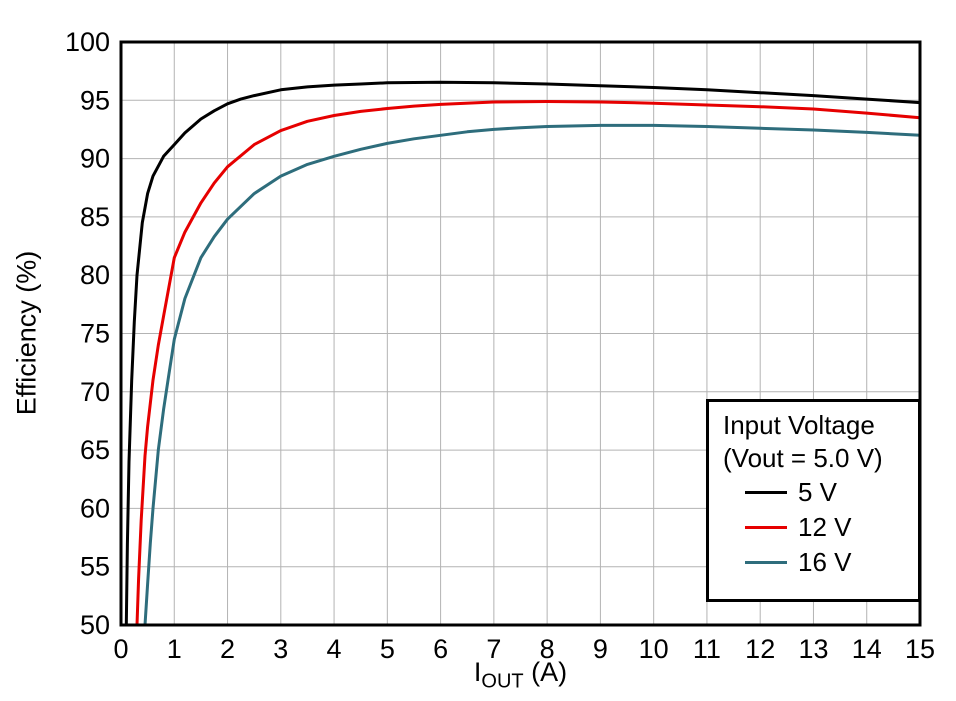  I want to click on legend-item-label: 16 V, so click(825, 562).